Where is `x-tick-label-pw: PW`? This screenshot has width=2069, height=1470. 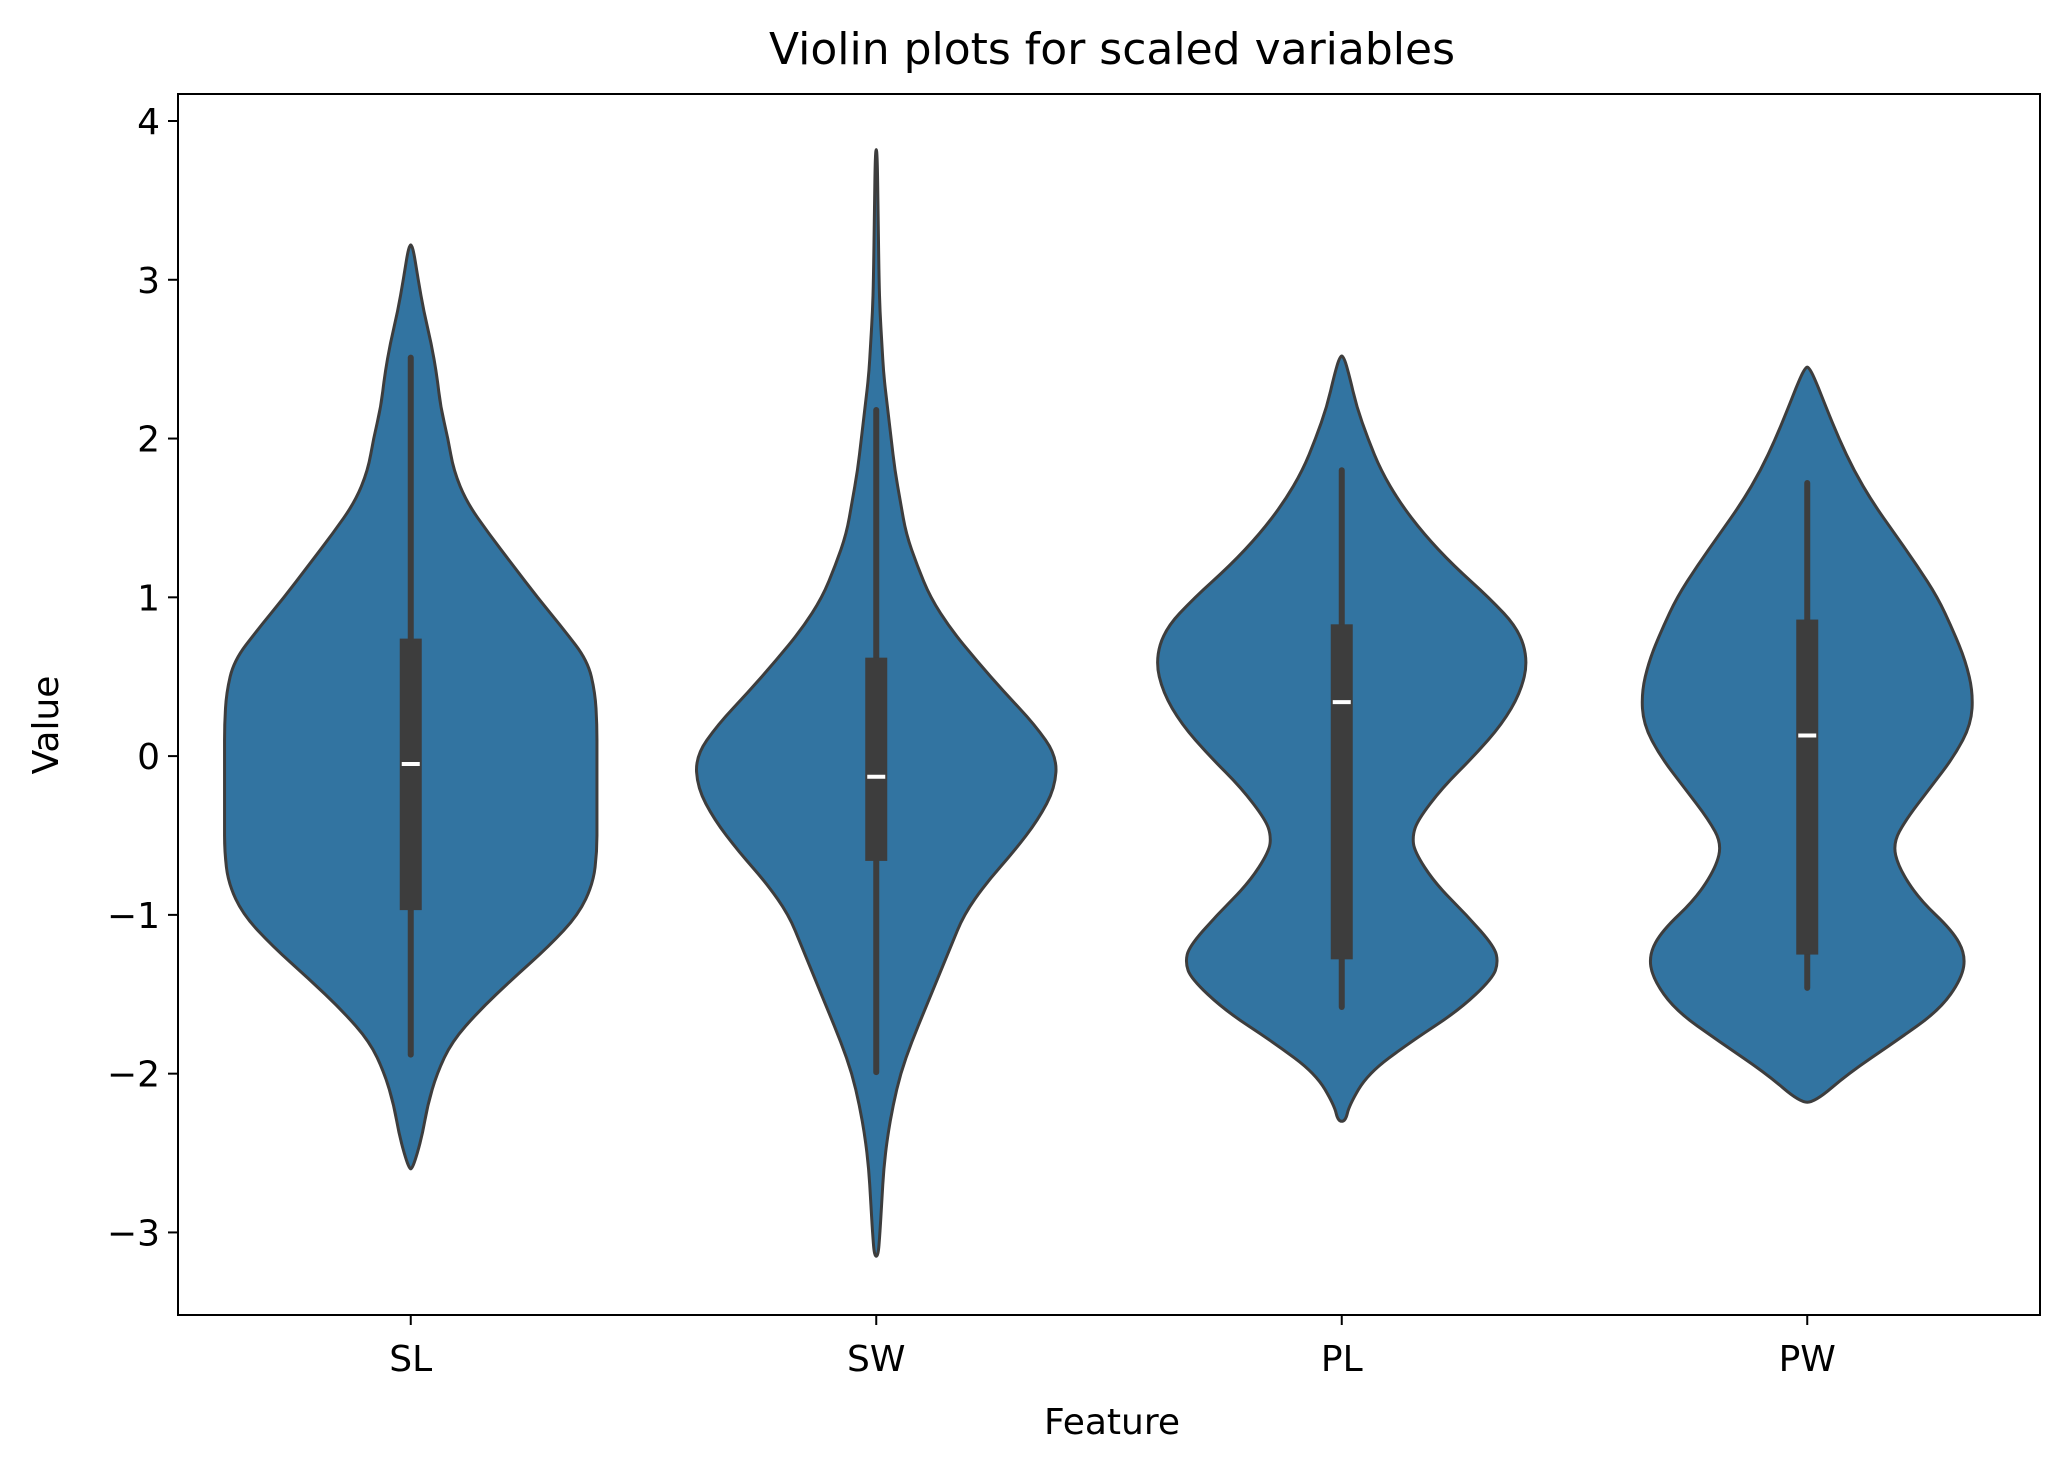 x-tick-label-pw: PW is located at coordinates (1807, 1359).